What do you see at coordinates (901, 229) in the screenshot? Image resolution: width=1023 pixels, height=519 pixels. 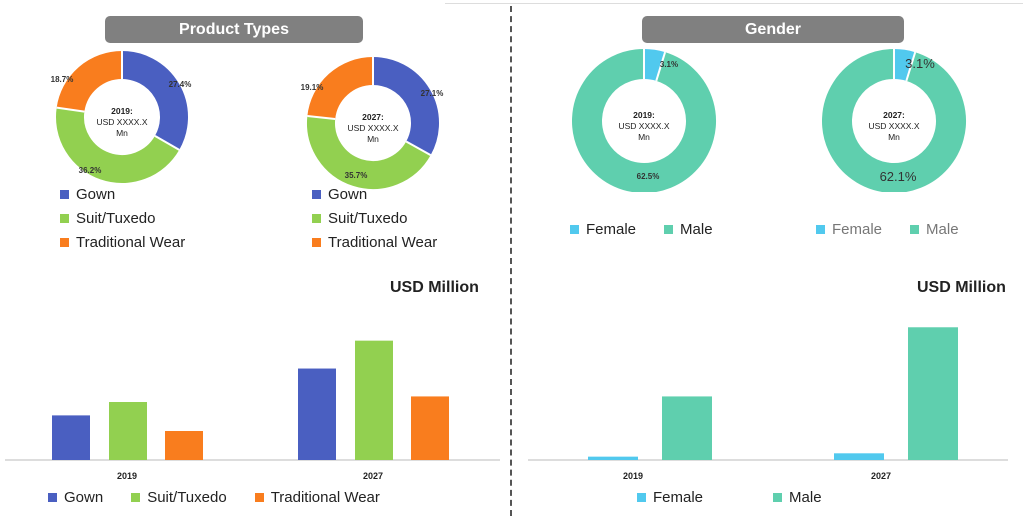 I see `gender-legend-2027: Female Male` at bounding box center [901, 229].